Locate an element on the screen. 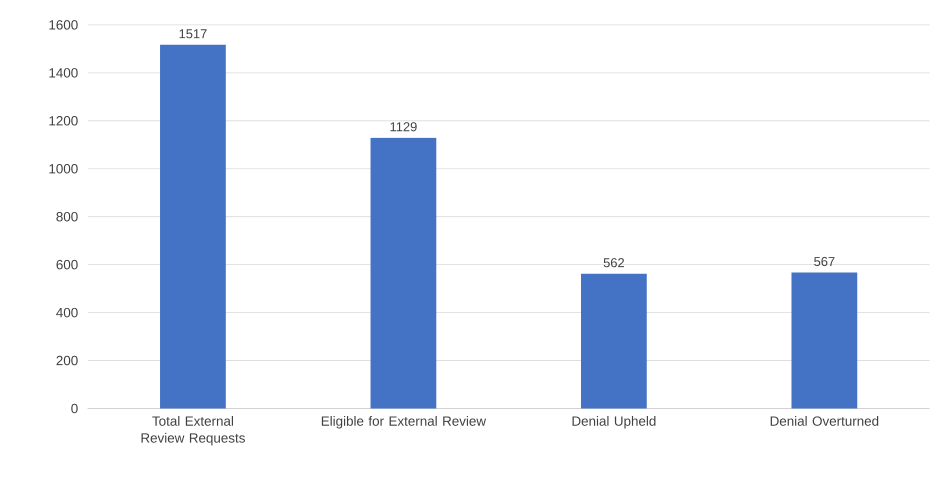 This screenshot has width=930, height=480. y-tick-label: 200 is located at coordinates (67, 361).